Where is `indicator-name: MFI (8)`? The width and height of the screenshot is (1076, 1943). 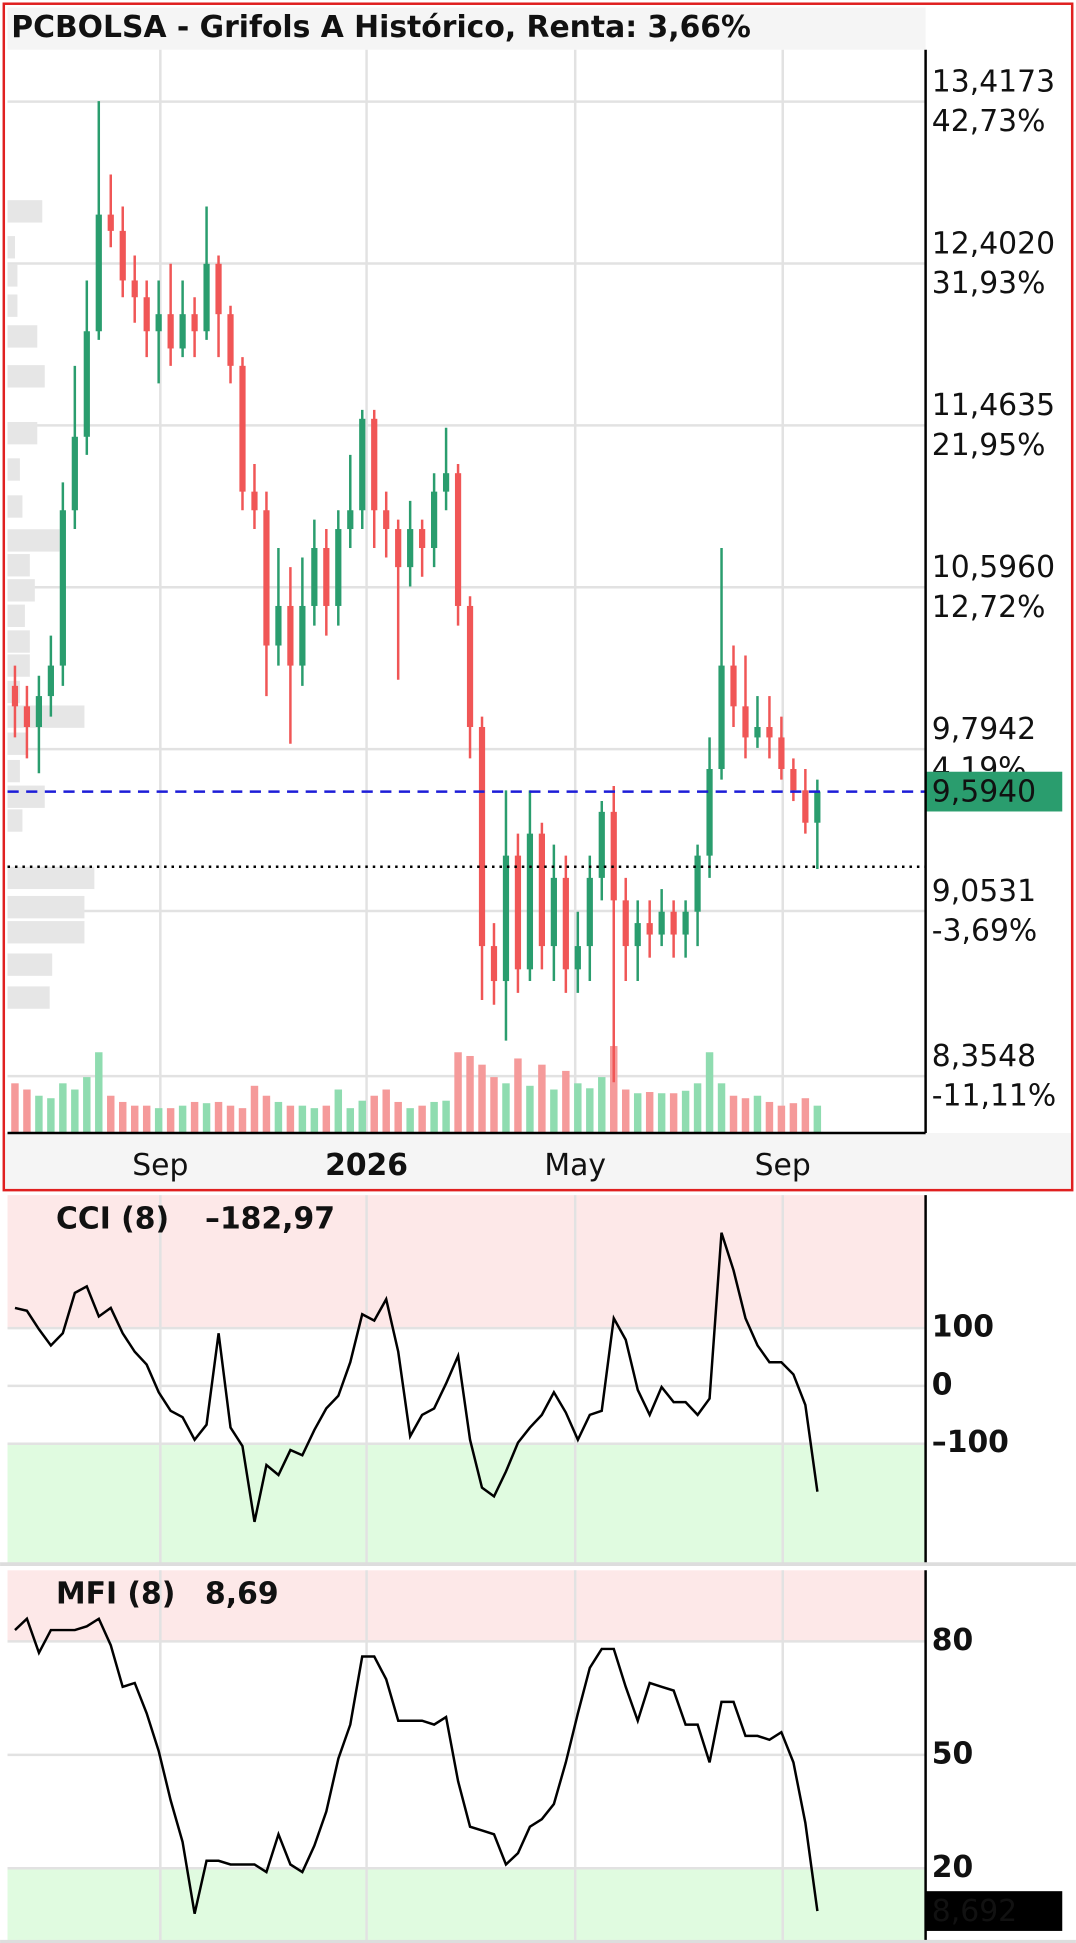
indicator-name: MFI (8) is located at coordinates (115, 1594).